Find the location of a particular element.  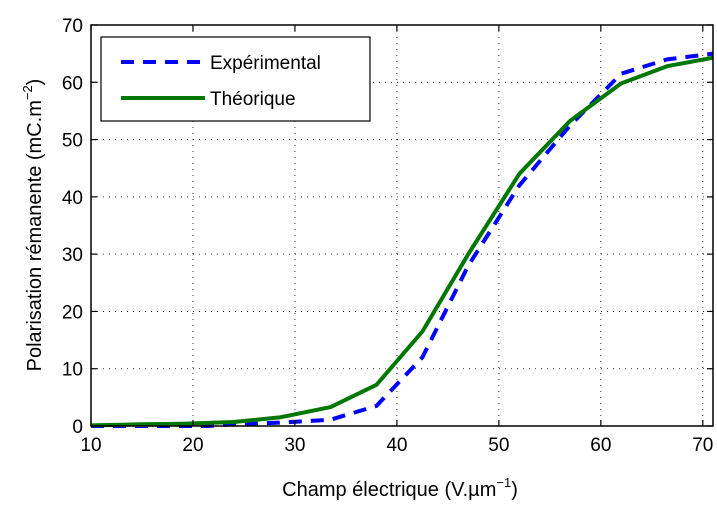

y-tick-label: 20 is located at coordinates (72, 312).